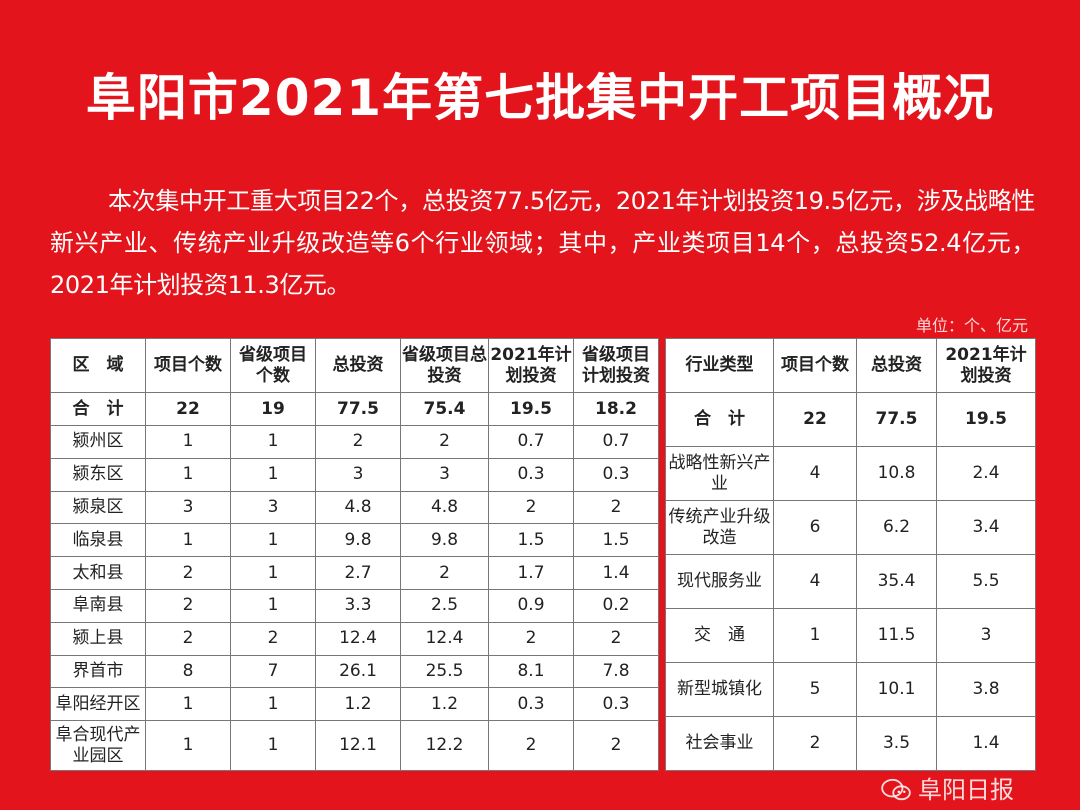 This screenshot has width=1080, height=810. What do you see at coordinates (719, 581) in the screenshot?
I see `table-cell: 现代服务业` at bounding box center [719, 581].